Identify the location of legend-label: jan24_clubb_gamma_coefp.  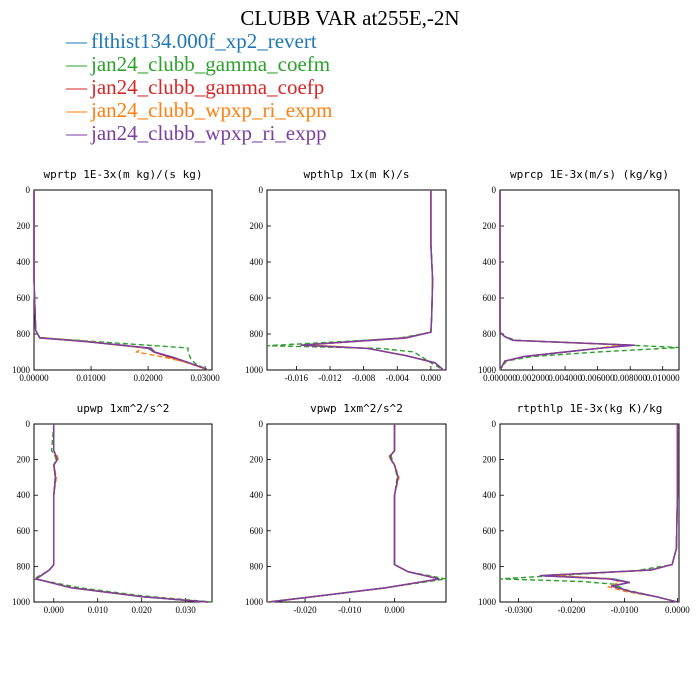
(208, 87).